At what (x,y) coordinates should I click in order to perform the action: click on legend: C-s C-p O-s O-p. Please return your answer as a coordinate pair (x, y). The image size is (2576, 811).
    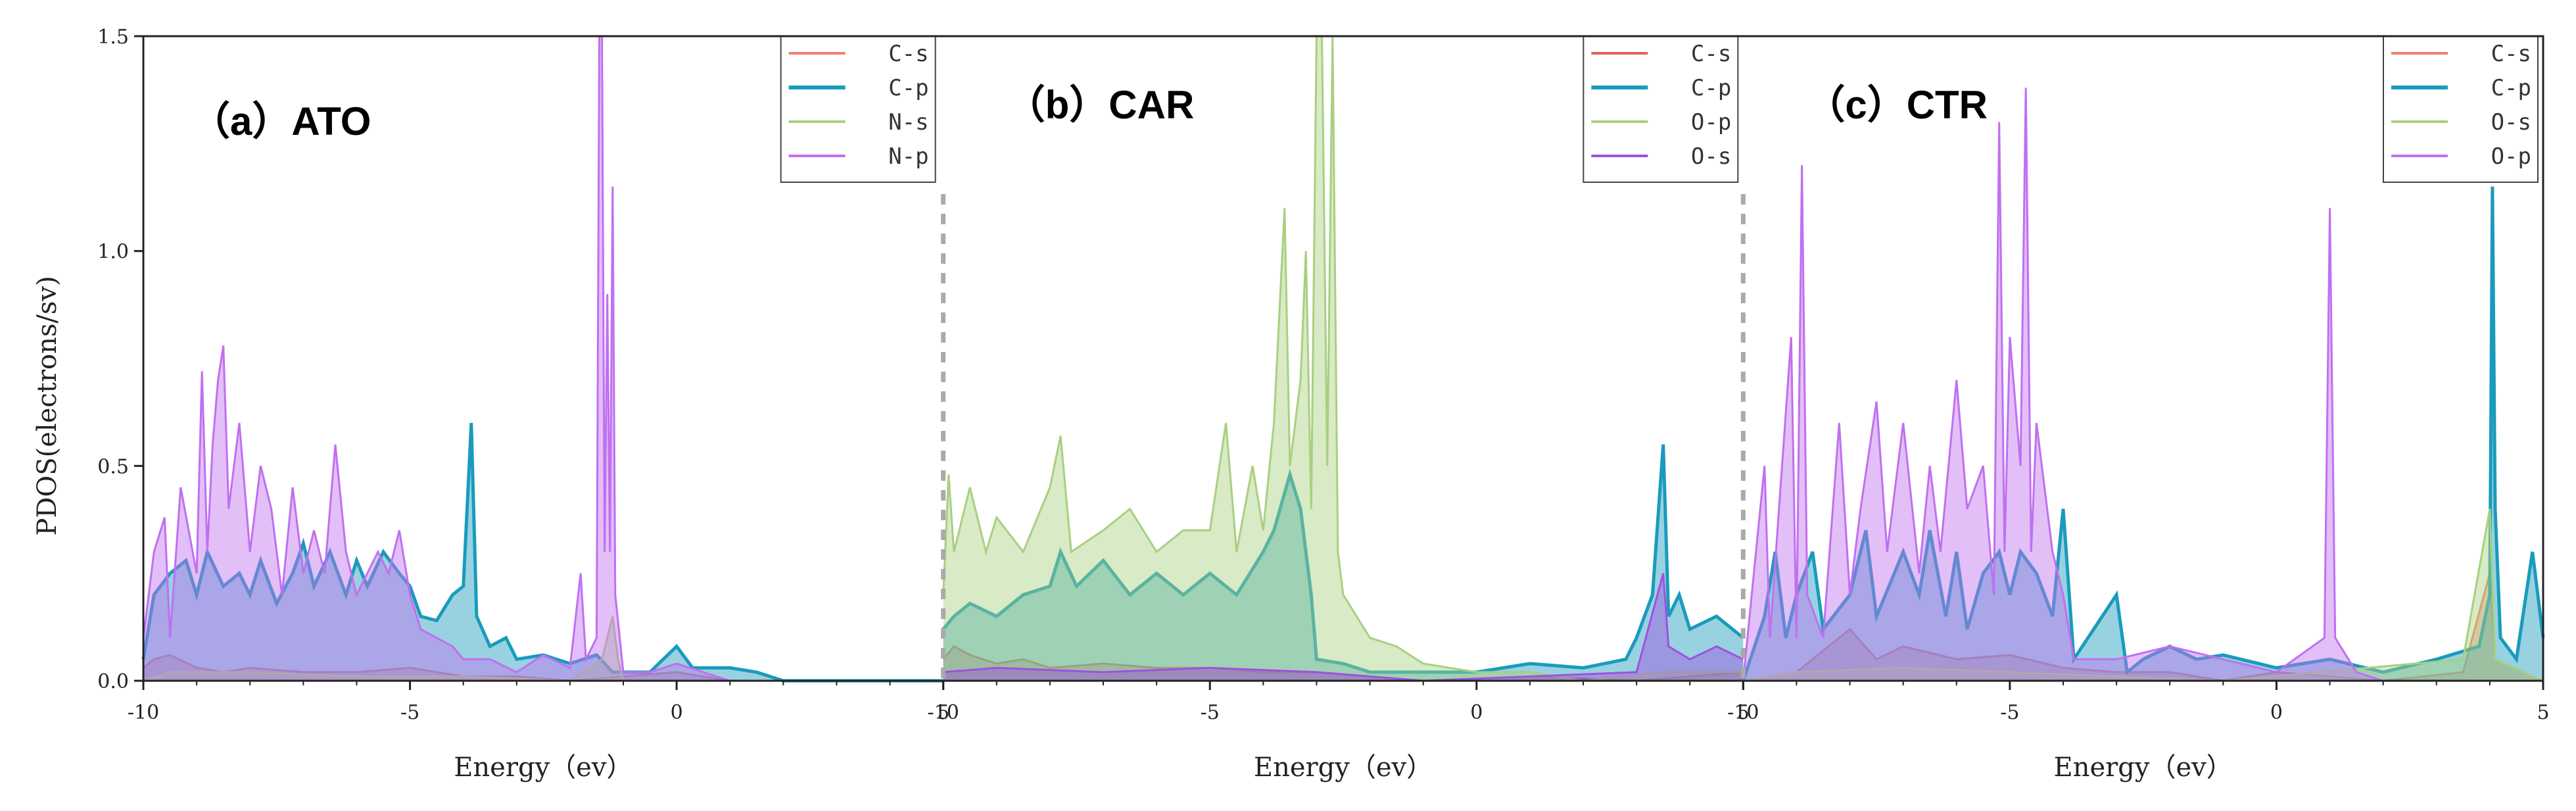
    Looking at the image, I should click on (2461, 109).